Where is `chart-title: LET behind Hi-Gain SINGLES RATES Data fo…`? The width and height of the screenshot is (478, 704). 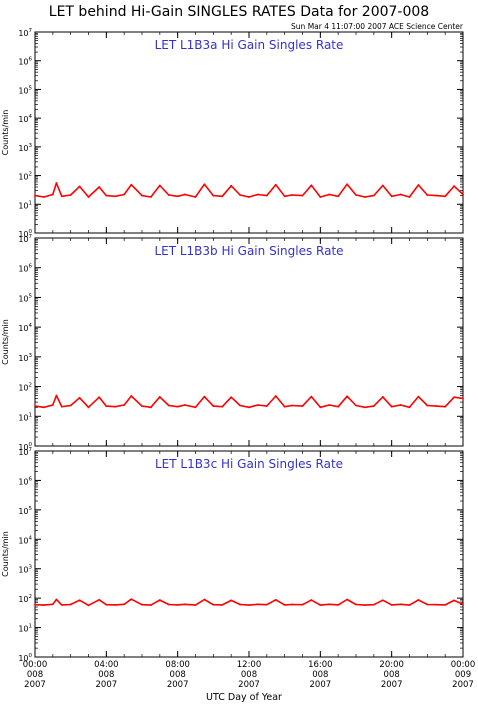 chart-title: LET behind Hi-Gain SINGLES RATES Data fo… is located at coordinates (239, 12).